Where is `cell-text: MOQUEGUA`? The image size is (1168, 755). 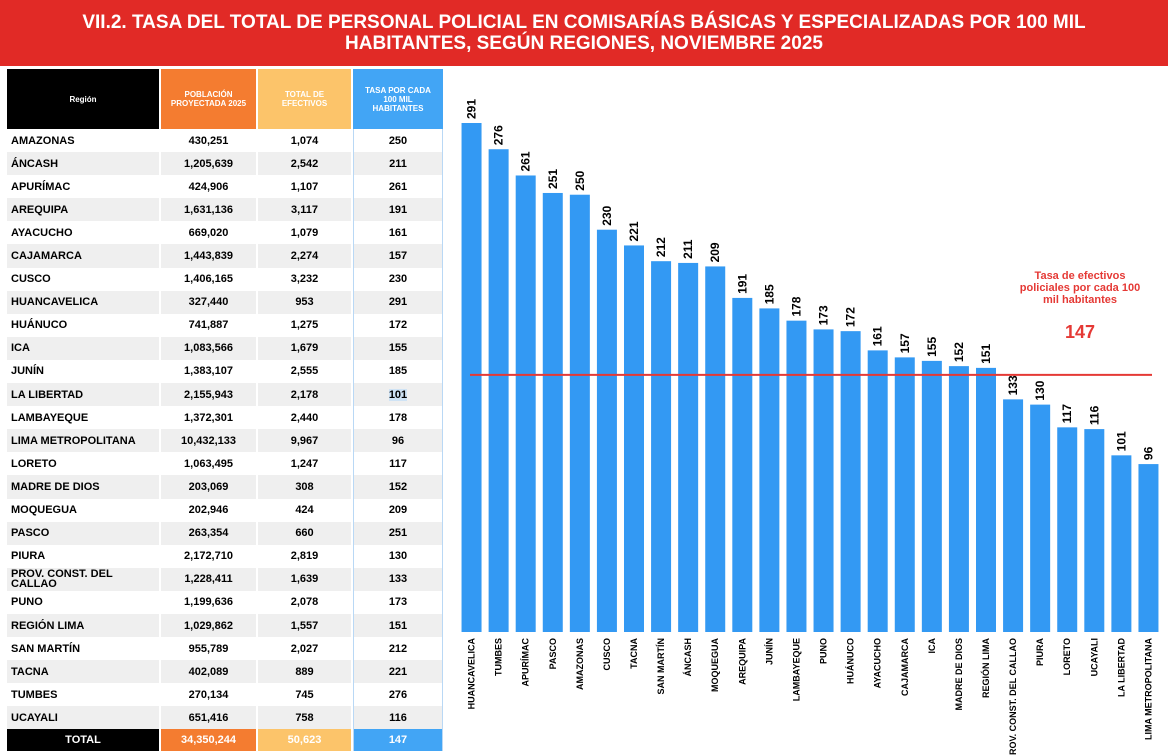 cell-text: MOQUEGUA is located at coordinates (44, 510).